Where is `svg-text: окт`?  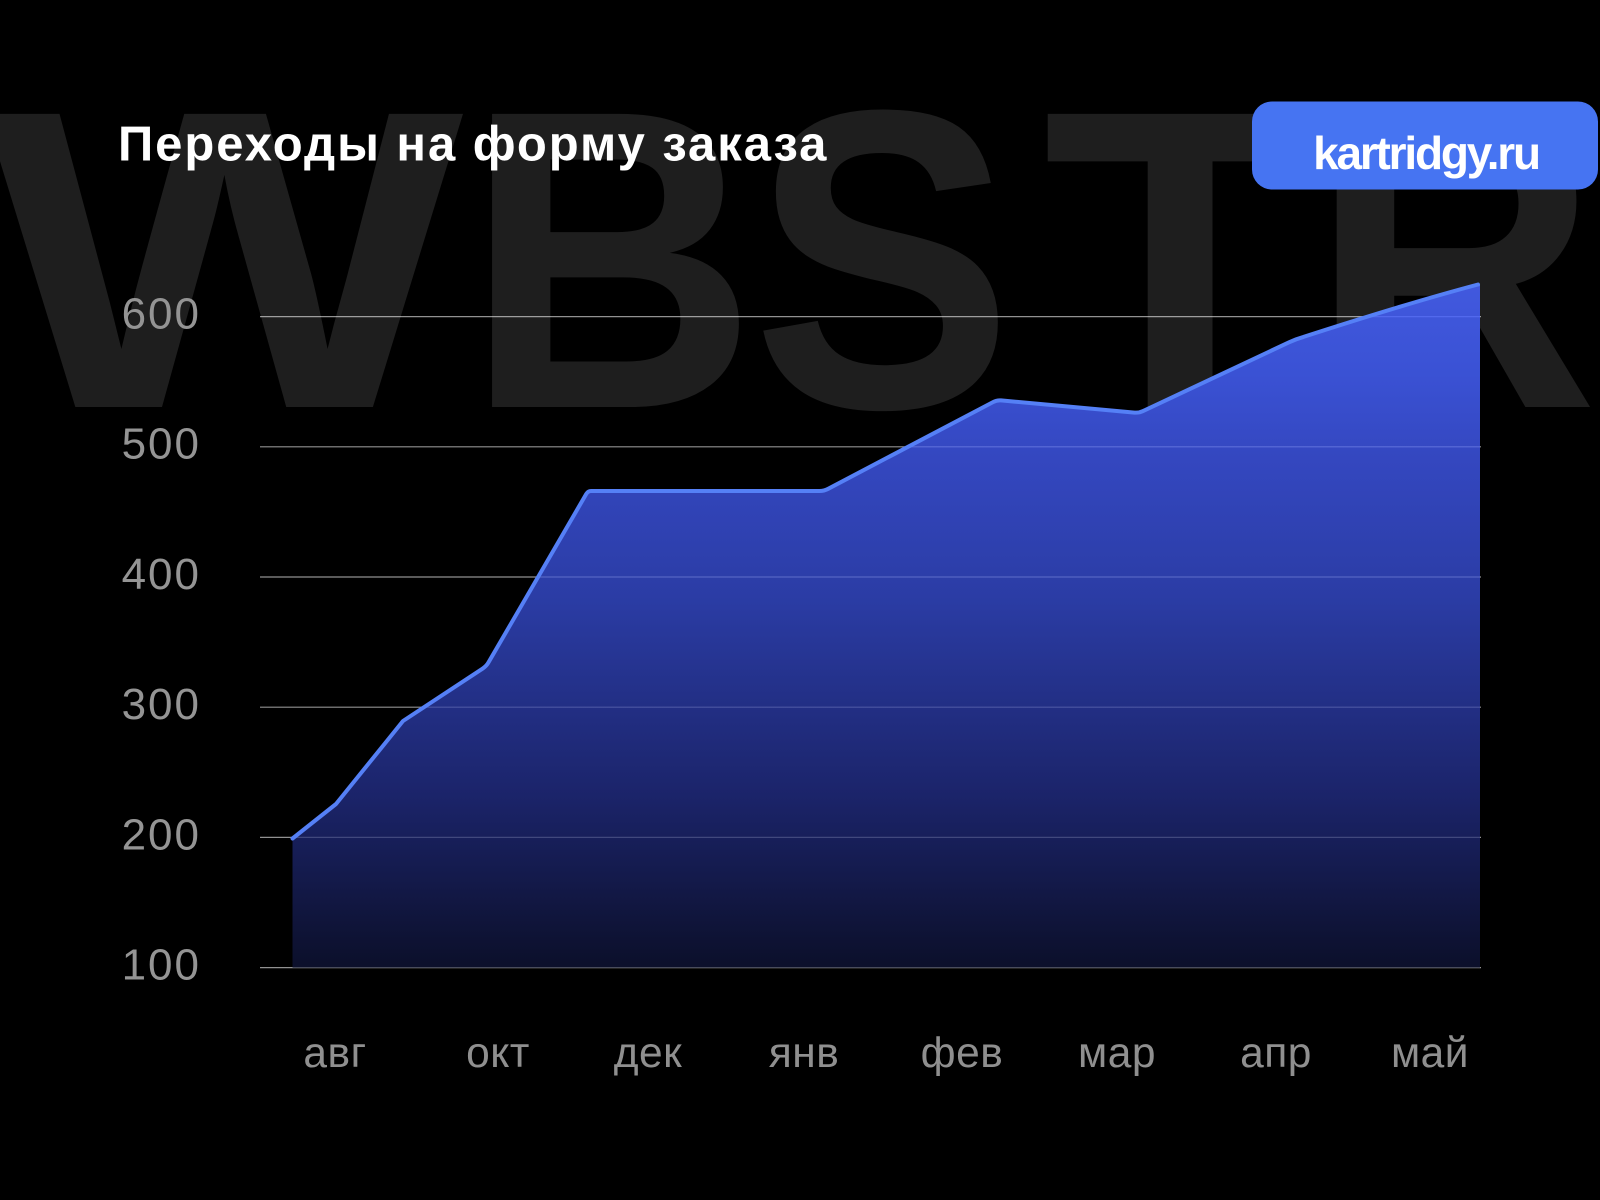
svg-text: окт is located at coordinates (498, 1053).